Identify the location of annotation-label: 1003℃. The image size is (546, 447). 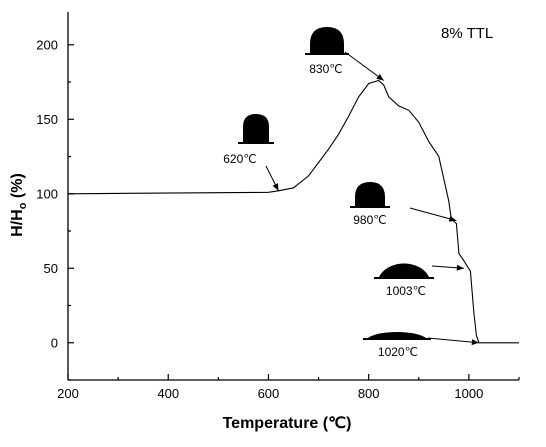
(406, 291).